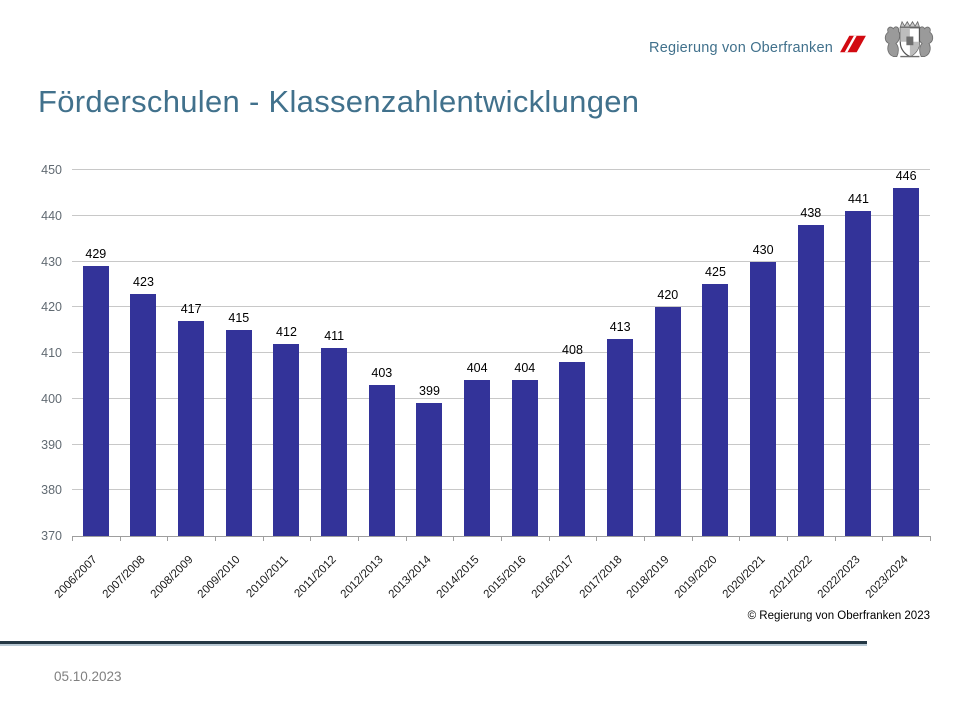 This screenshot has height=716, width=953. What do you see at coordinates (572, 350) in the screenshot?
I see `bar-value-label: 408` at bounding box center [572, 350].